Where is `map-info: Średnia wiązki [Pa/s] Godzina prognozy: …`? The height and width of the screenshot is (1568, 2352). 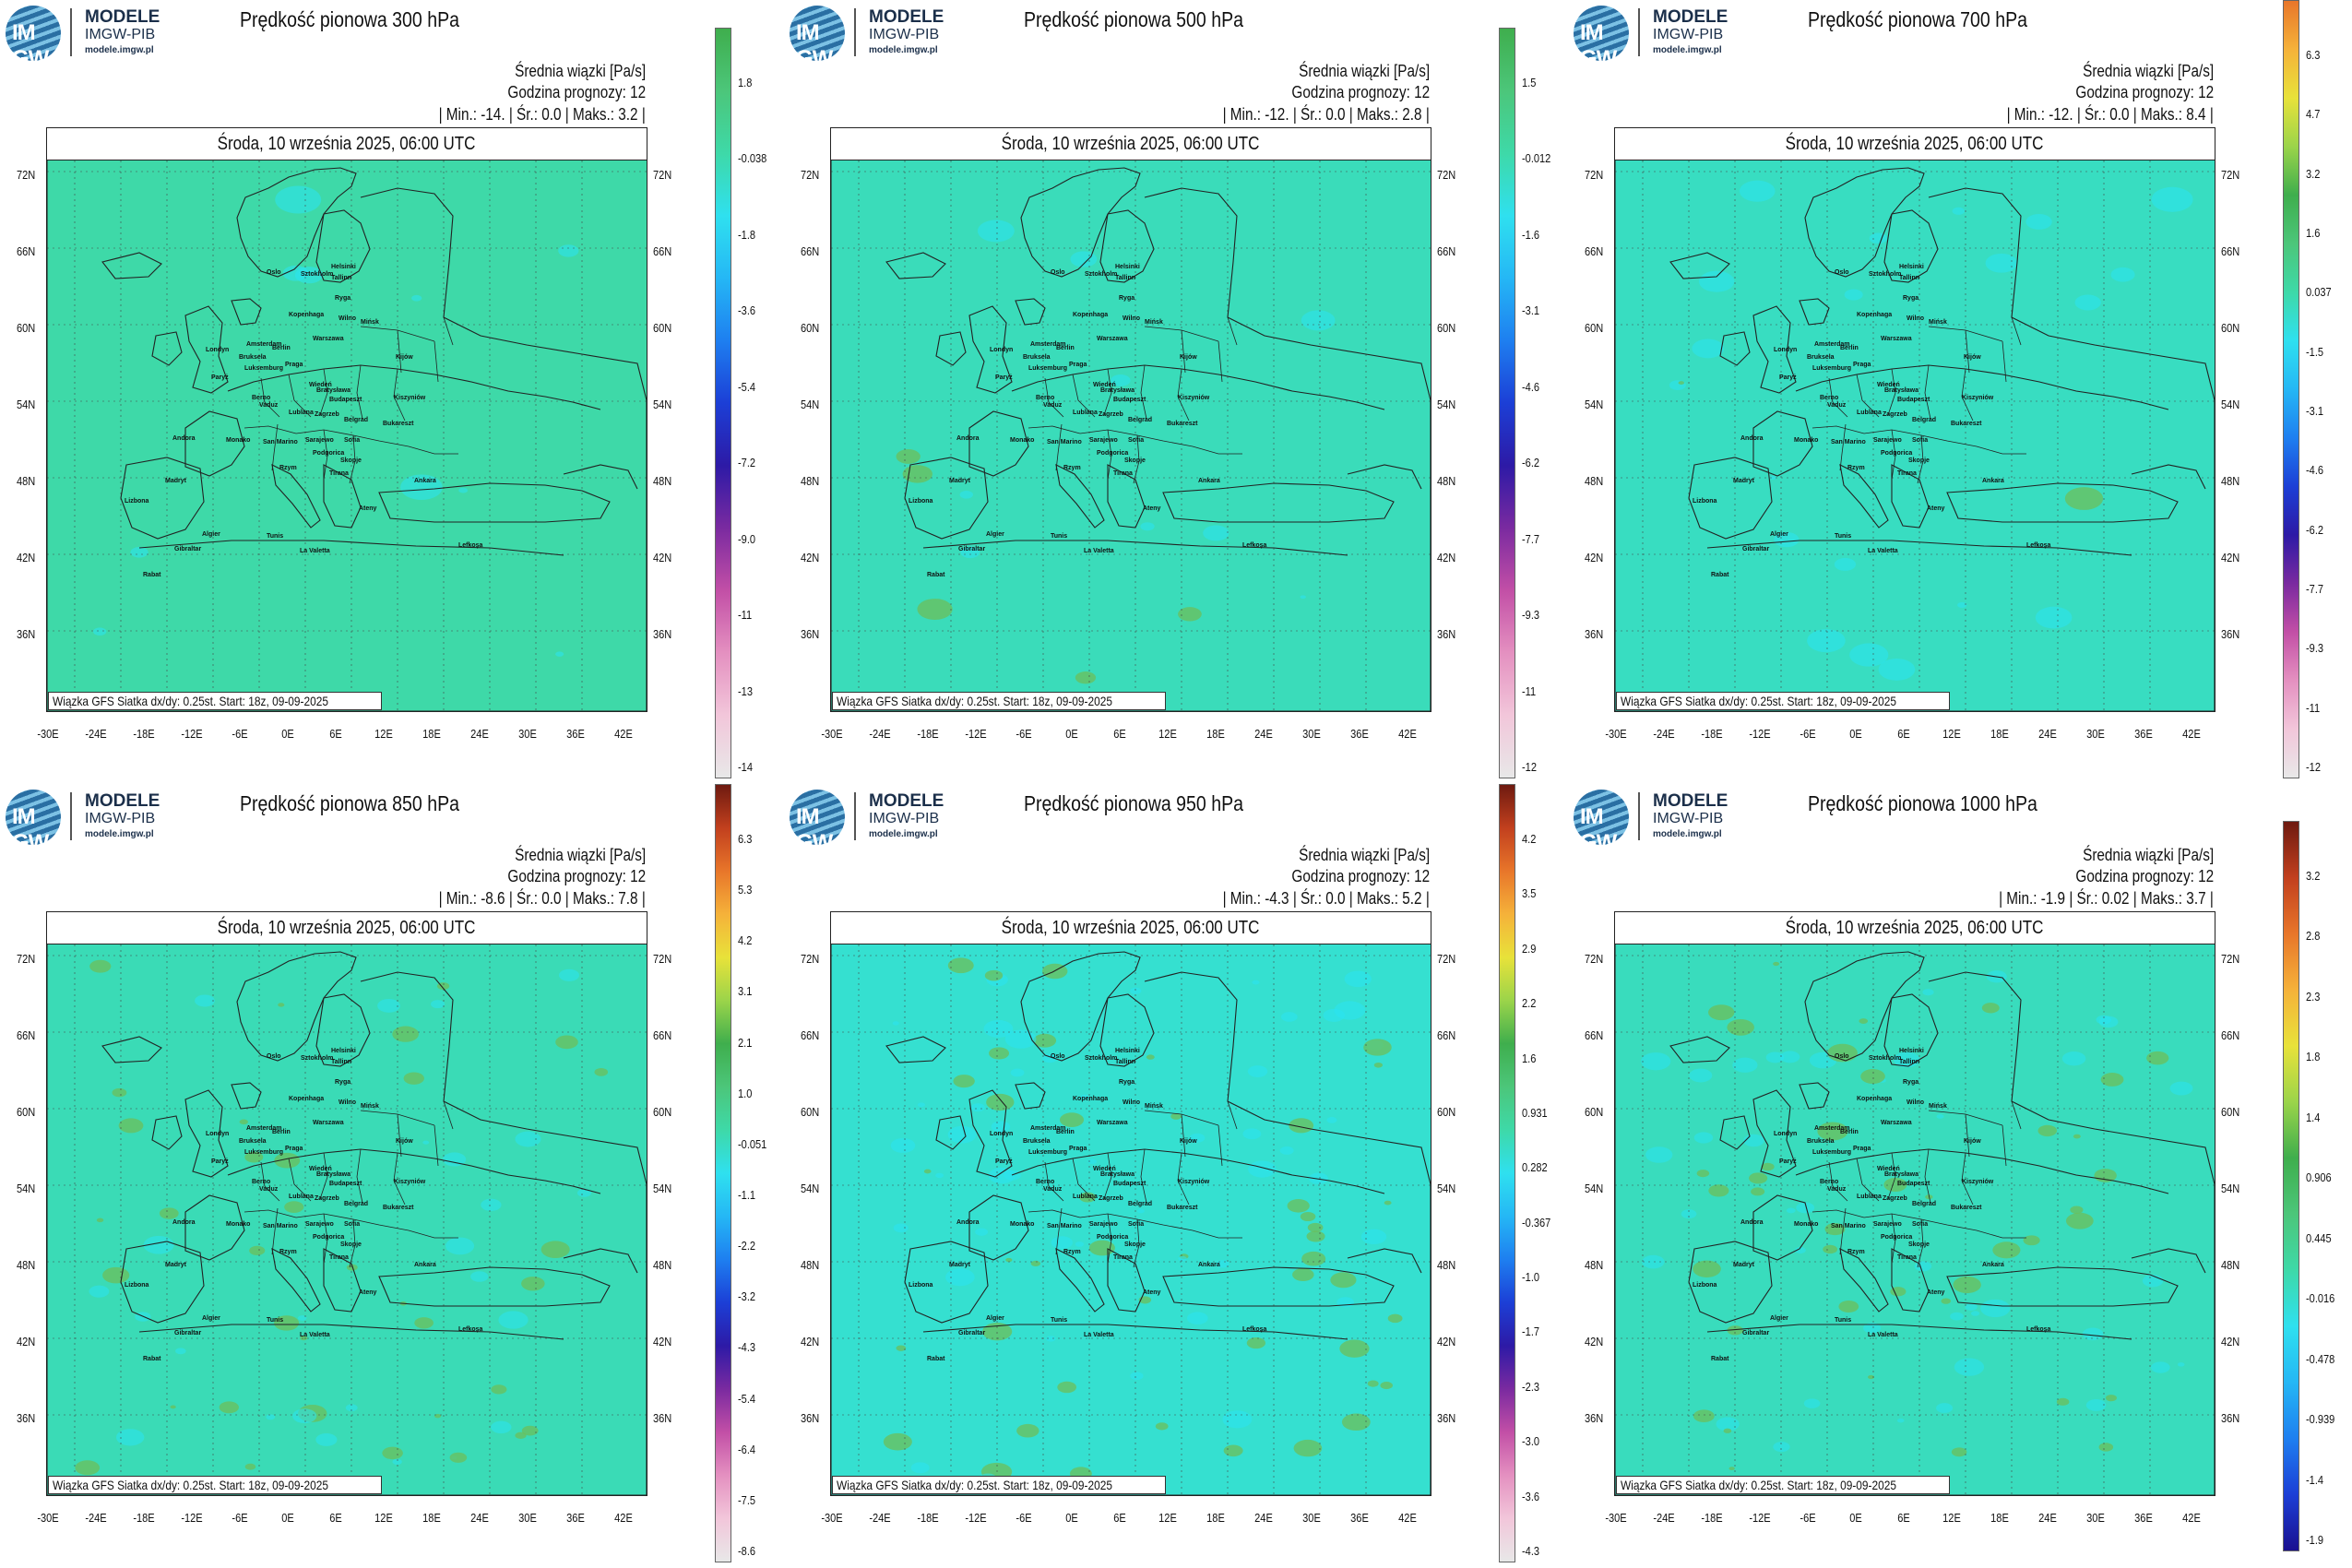 map-info: Średnia wiązki [Pa/s] Godzina prognozy: … is located at coordinates (576, 866).